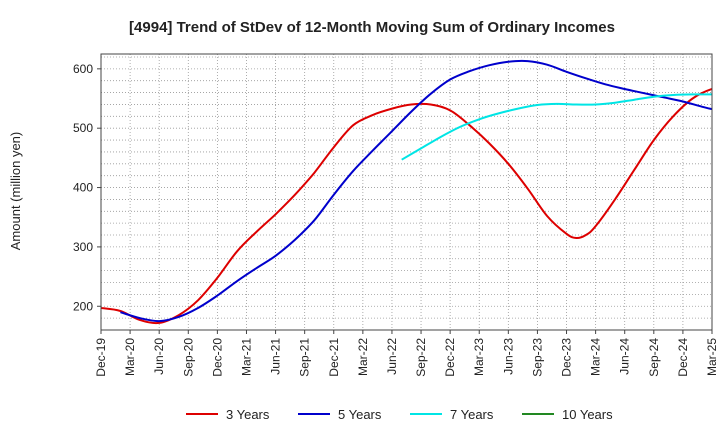  I want to click on y-tick-label: 200, so click(83, 306).